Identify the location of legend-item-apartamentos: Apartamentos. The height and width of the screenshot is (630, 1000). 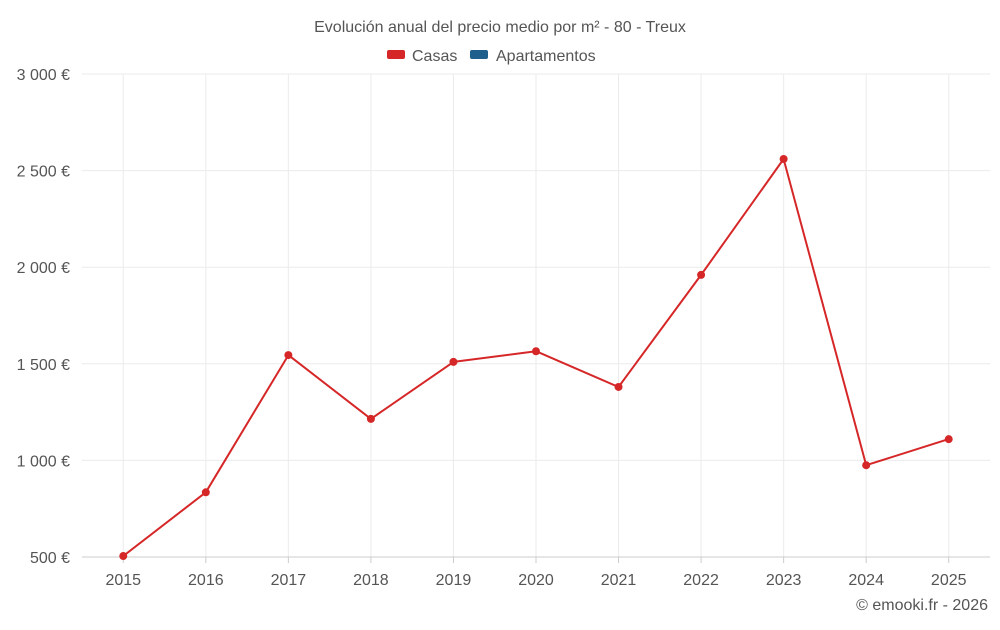
(533, 56).